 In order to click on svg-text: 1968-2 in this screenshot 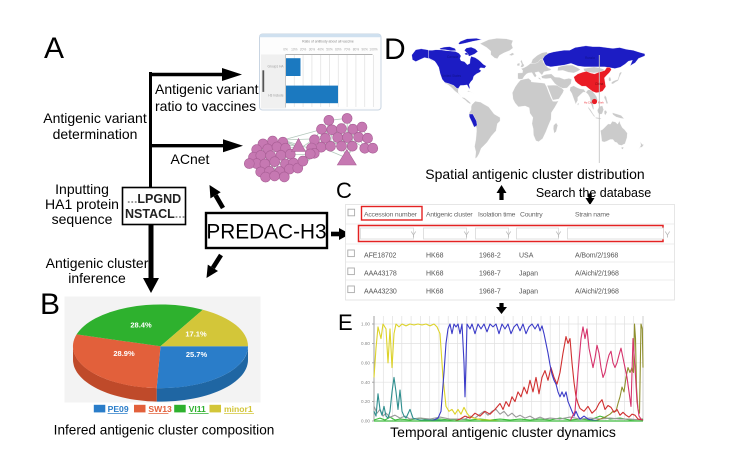, I will do `click(490, 256)`.